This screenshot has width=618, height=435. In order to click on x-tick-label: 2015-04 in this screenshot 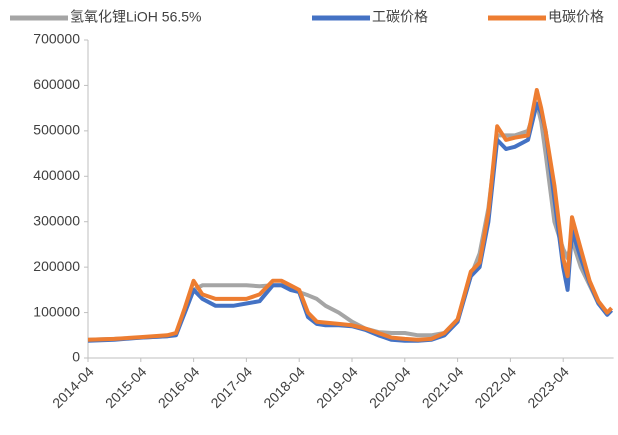, I will do `click(126, 387)`.